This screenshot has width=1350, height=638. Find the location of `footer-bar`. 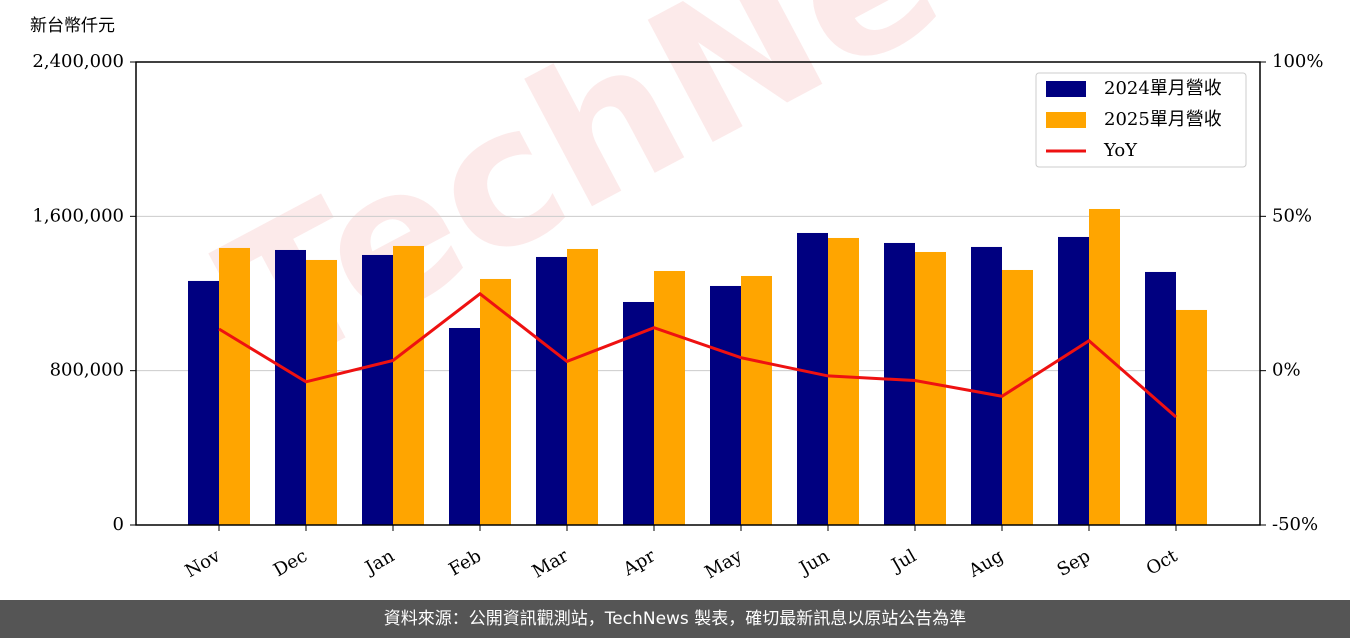

footer-bar is located at coordinates (675, 619).